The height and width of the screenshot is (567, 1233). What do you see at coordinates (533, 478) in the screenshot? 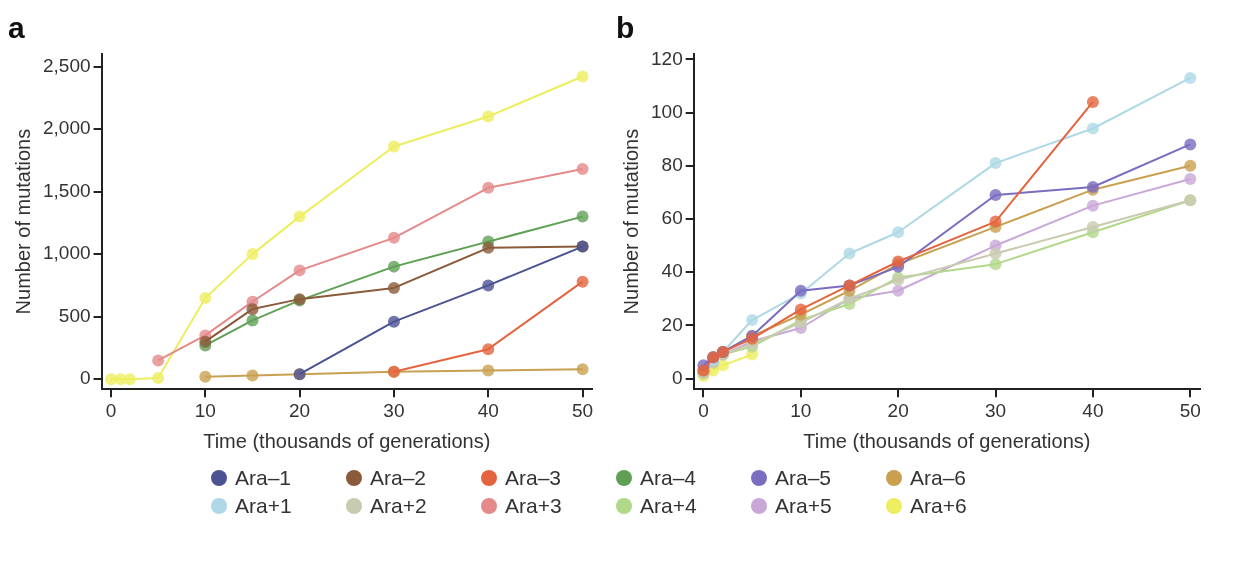
I see `legend-label: Ara–3` at bounding box center [533, 478].